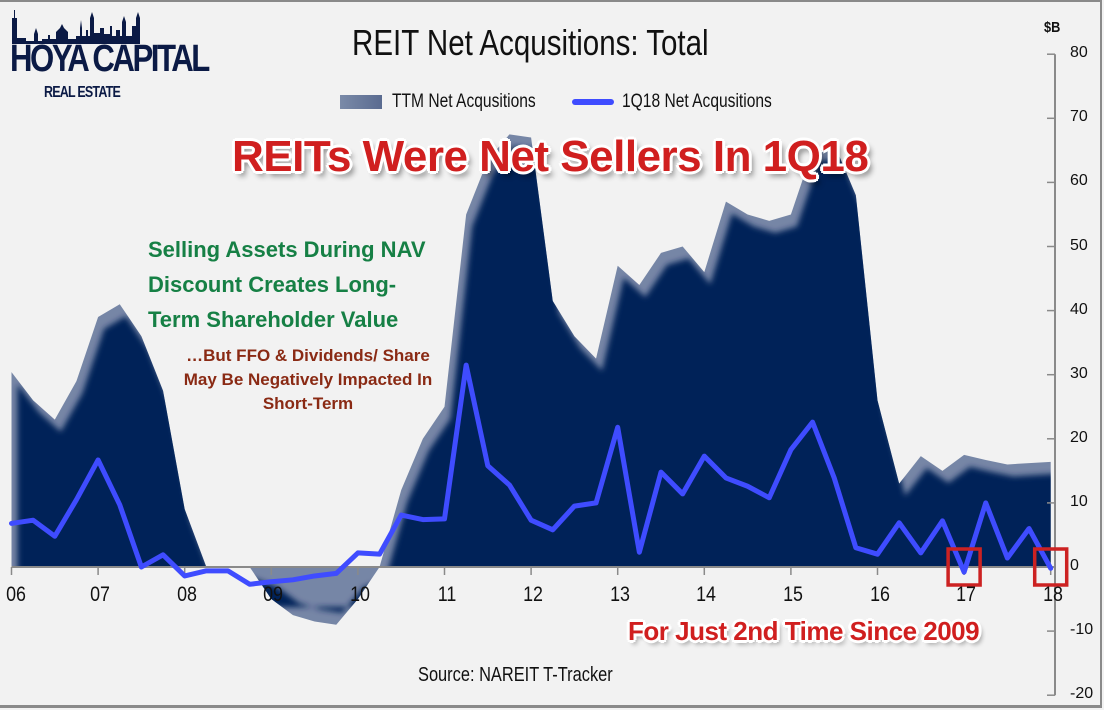 The image size is (1104, 710). What do you see at coordinates (359, 594) in the screenshot?
I see `x-tick-label: 10` at bounding box center [359, 594].